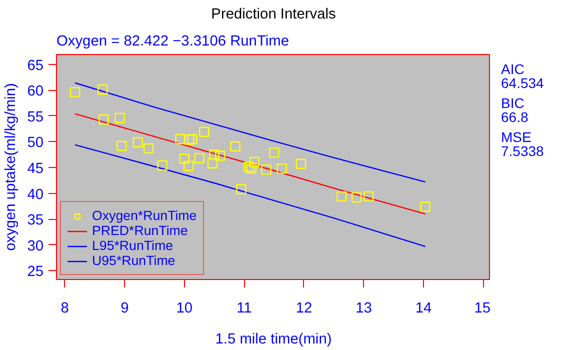 This screenshot has height=350, width=562. Describe the element at coordinates (35, 194) in the screenshot. I see `y-tick-label: 40` at that location.